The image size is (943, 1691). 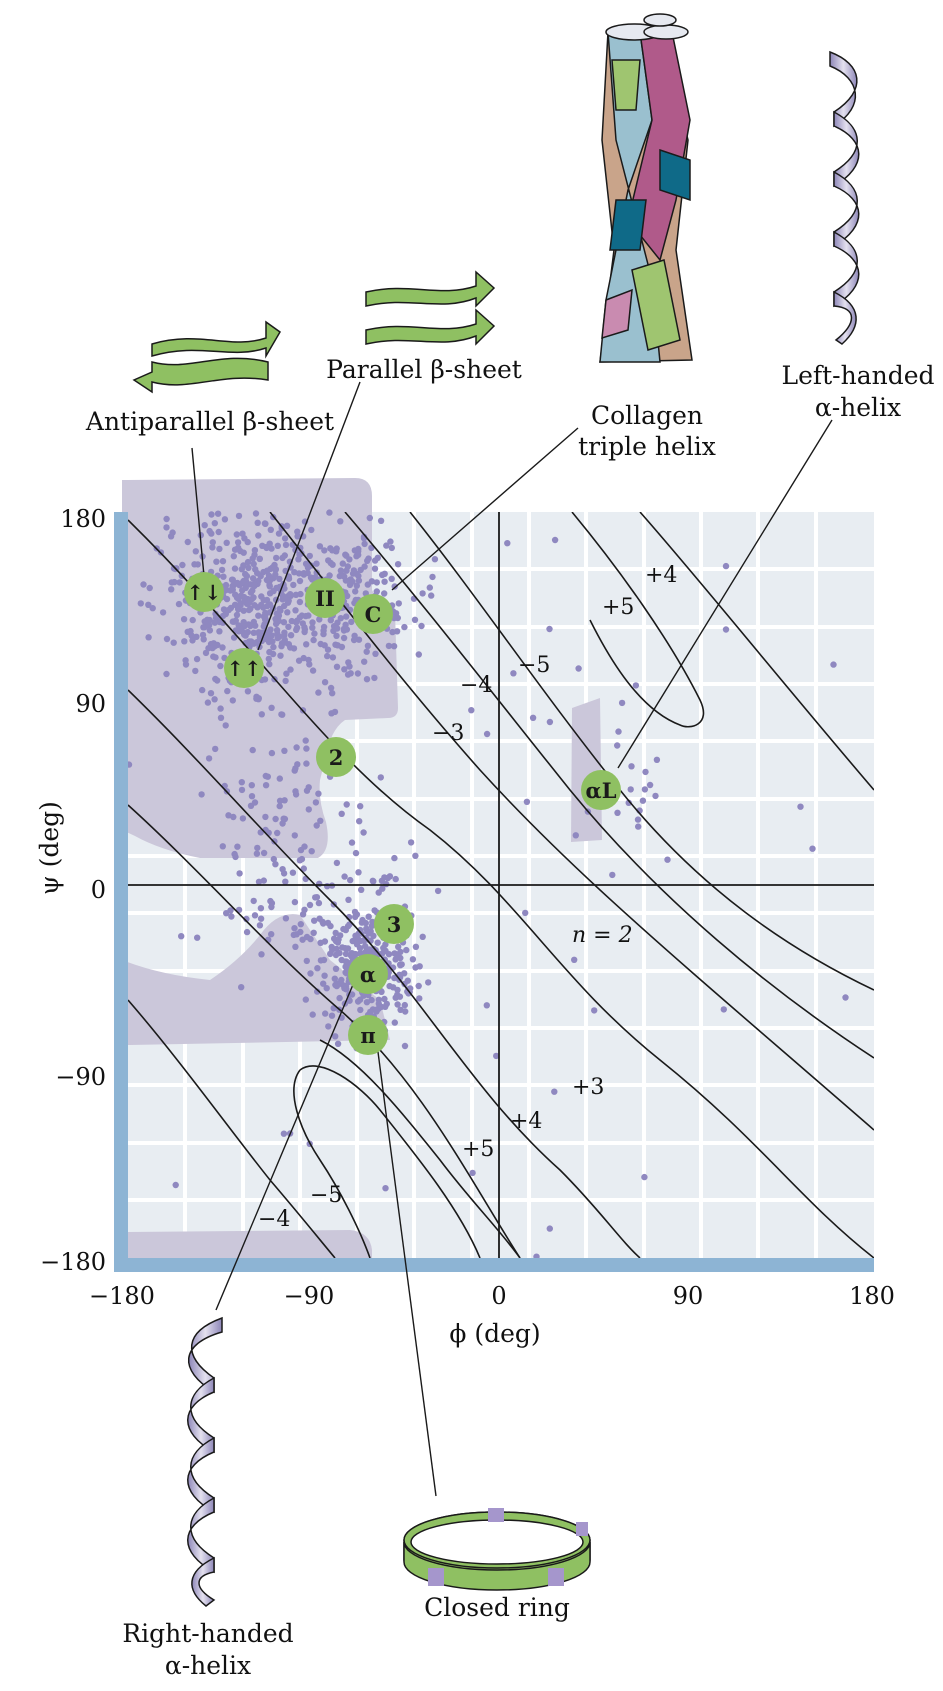 I want to click on collagen-triple-helix-icon, so click(x=646, y=188).